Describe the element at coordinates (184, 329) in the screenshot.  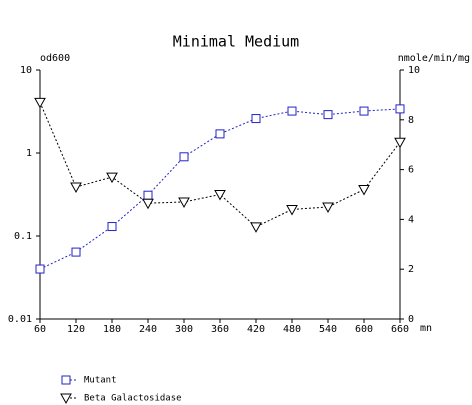
I see `x-tick-label: 300` at that location.